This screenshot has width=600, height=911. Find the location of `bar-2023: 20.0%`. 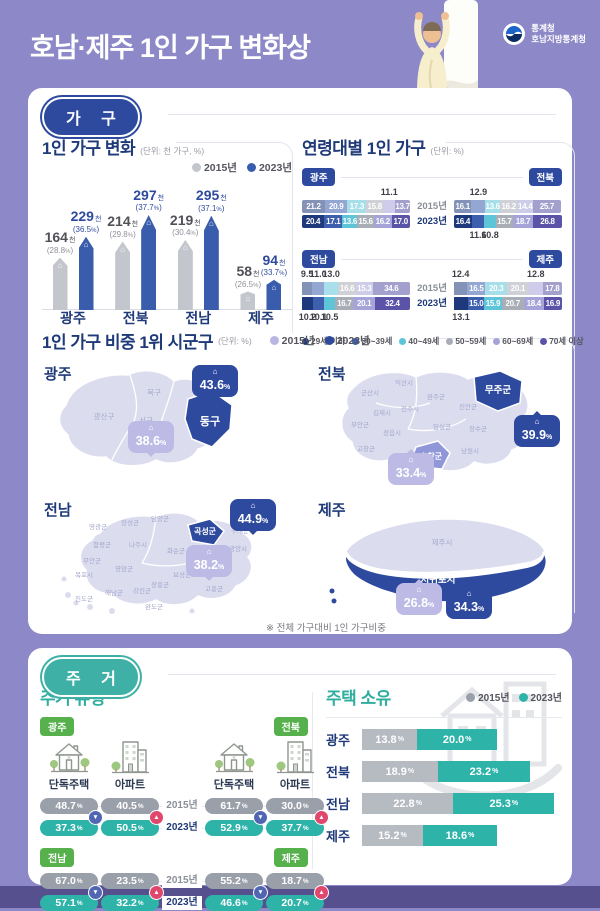

bar-2023: 20.0% is located at coordinates (457, 739).